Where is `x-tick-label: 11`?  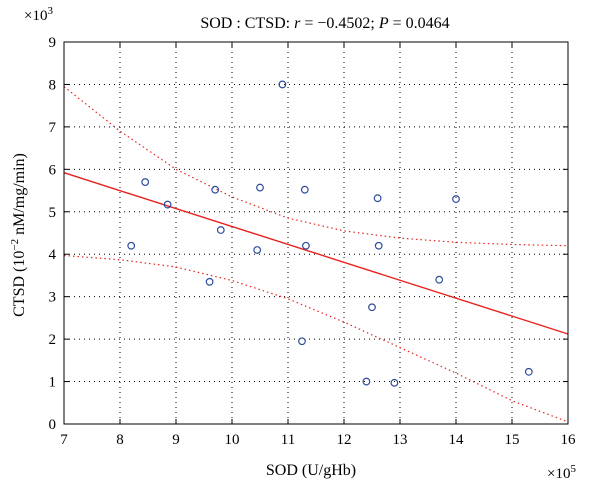 x-tick-label: 11 is located at coordinates (288, 440).